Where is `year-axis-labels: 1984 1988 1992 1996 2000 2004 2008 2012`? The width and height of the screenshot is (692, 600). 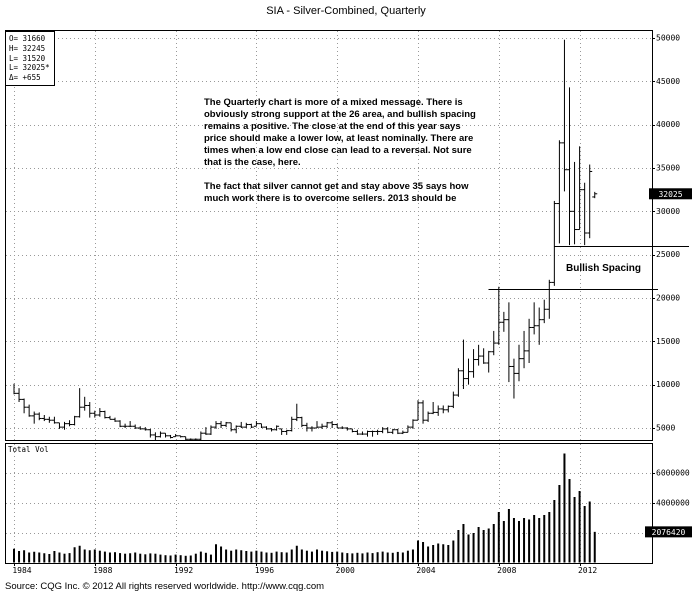 year-axis-labels: 1984 1988 1992 1996 2000 2004 2008 2012 is located at coordinates (304, 570).